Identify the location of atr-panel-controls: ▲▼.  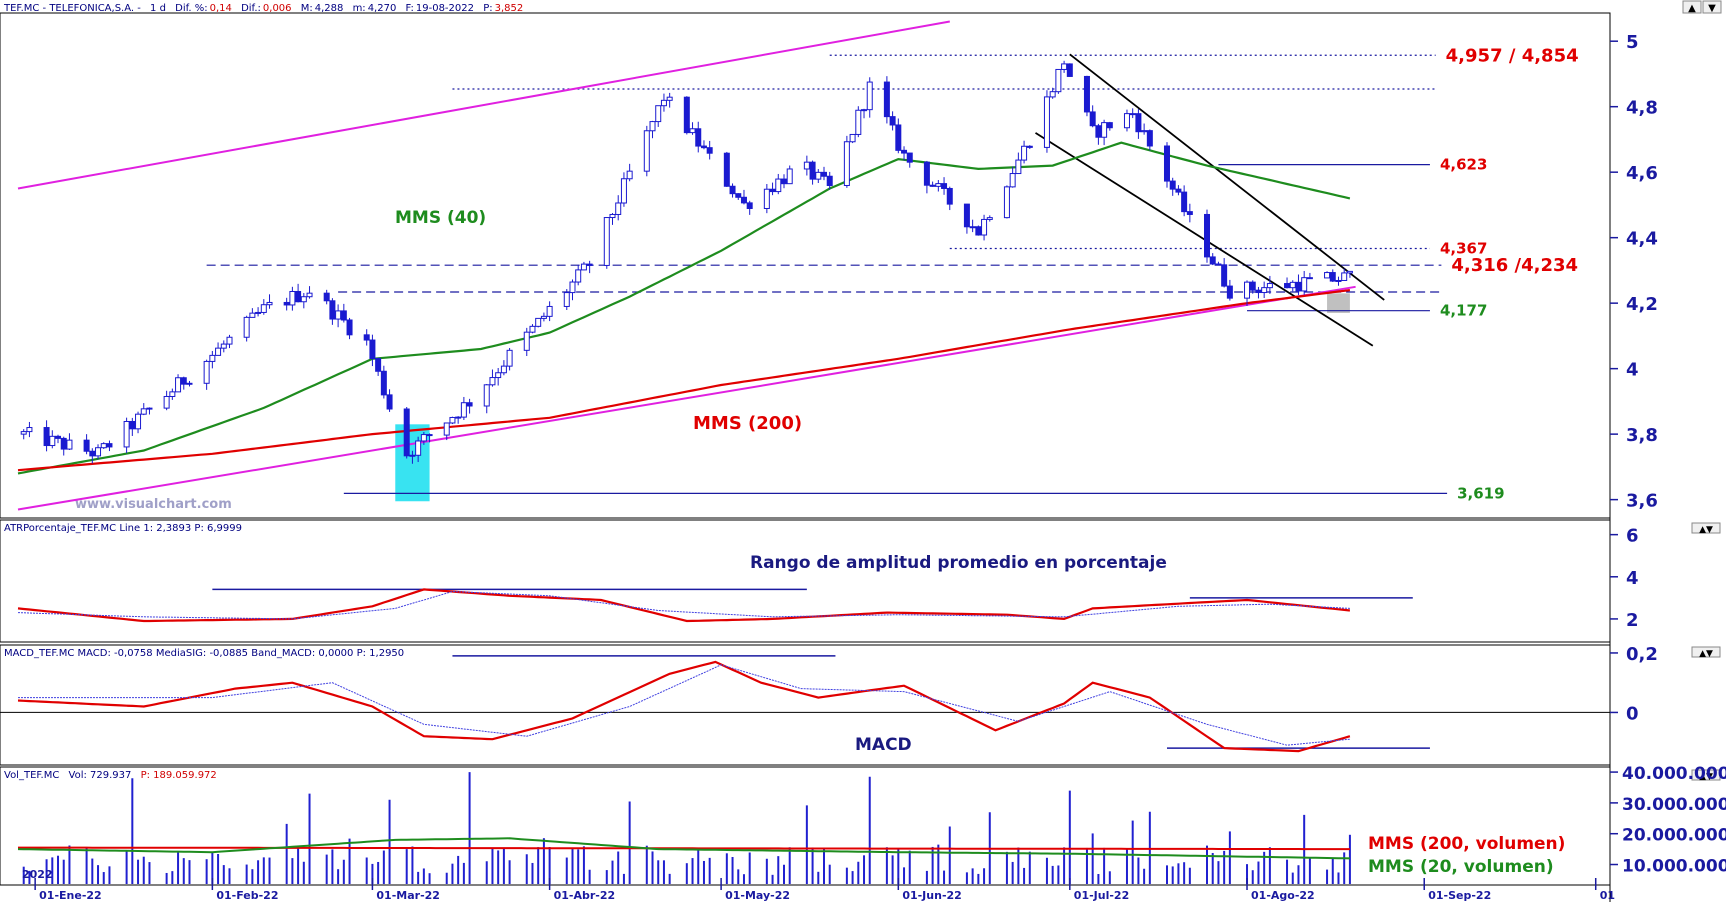
(1706, 528).